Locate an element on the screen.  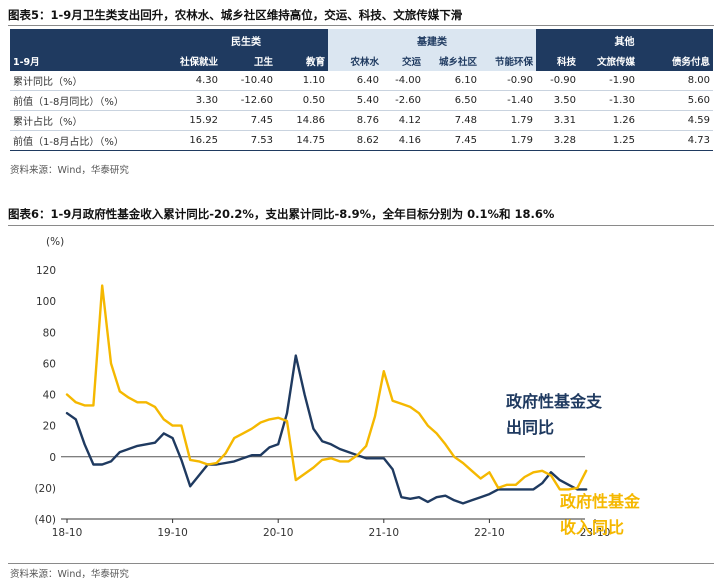
table-cell: 8.62 is located at coordinates (355, 140).